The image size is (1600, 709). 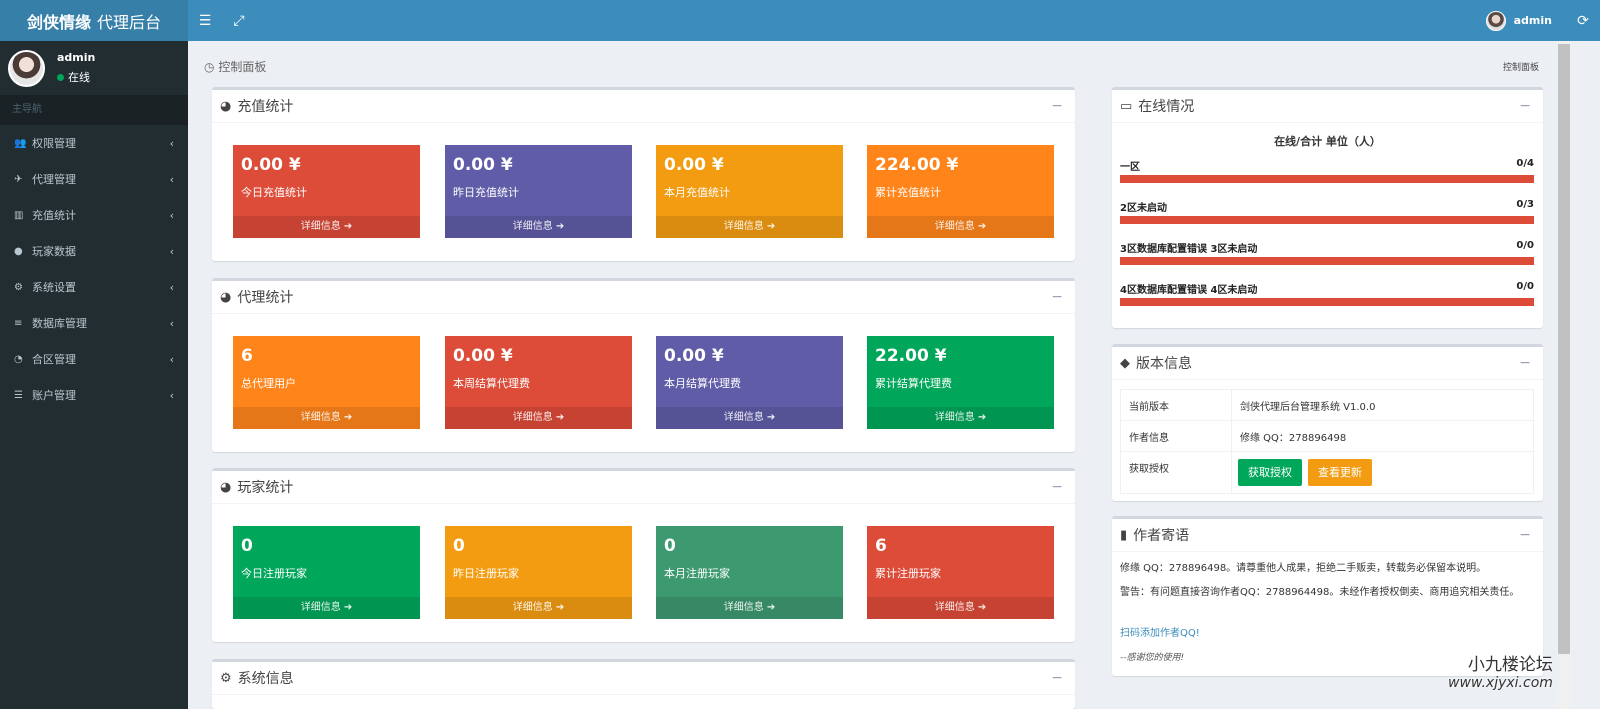 I want to click on sidebar-item-merge: ◔ 合区管理 ‹, so click(x=94, y=359).